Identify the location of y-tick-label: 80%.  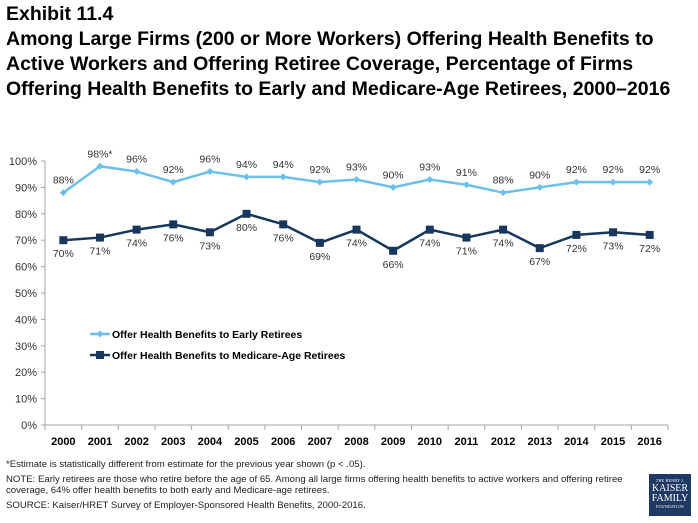
(26, 215).